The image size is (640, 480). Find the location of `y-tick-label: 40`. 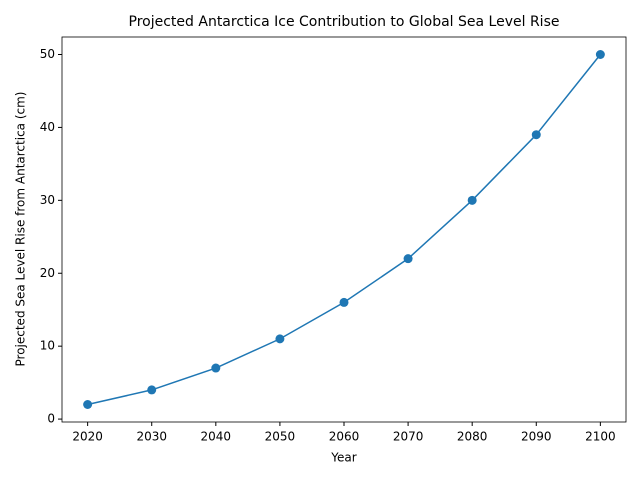

y-tick-label: 40 is located at coordinates (47, 127).